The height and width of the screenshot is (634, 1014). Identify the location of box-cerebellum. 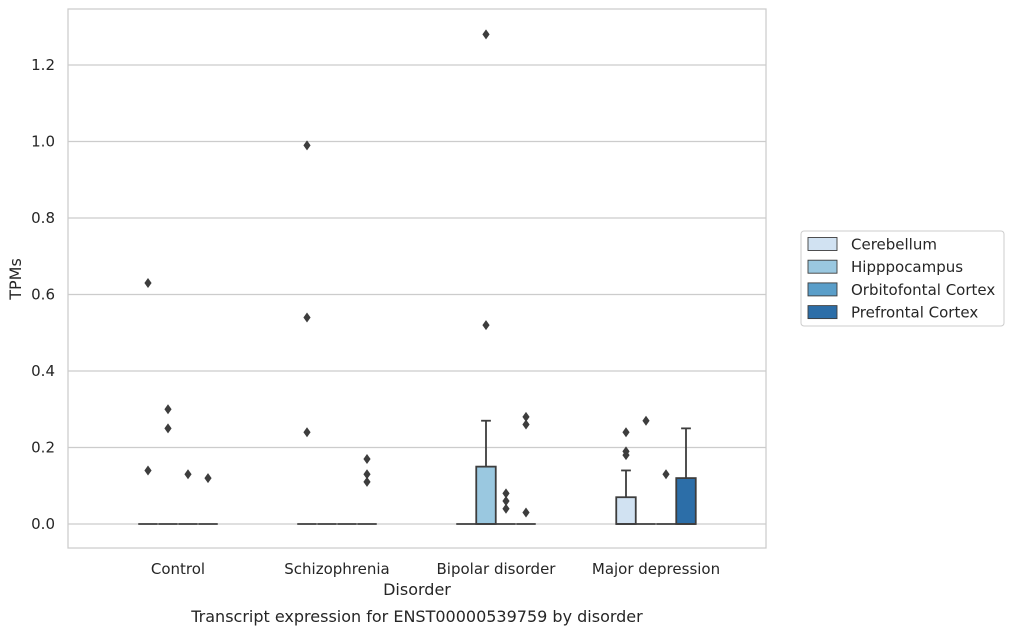
(626, 497).